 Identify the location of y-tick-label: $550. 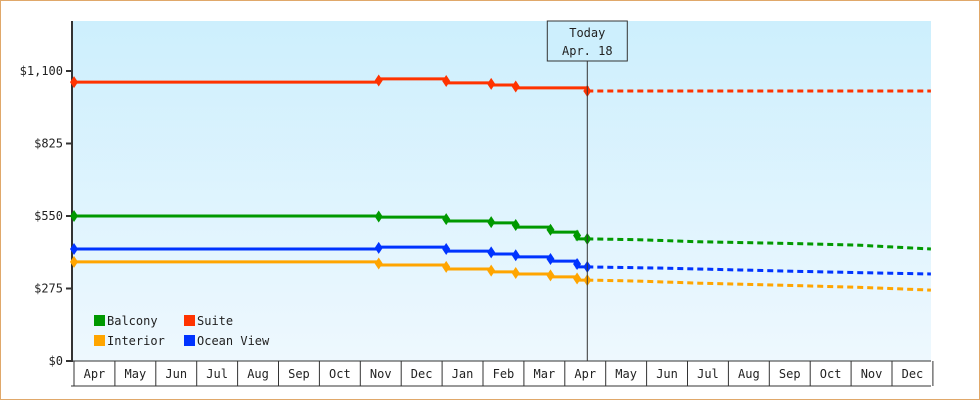
(48, 216).